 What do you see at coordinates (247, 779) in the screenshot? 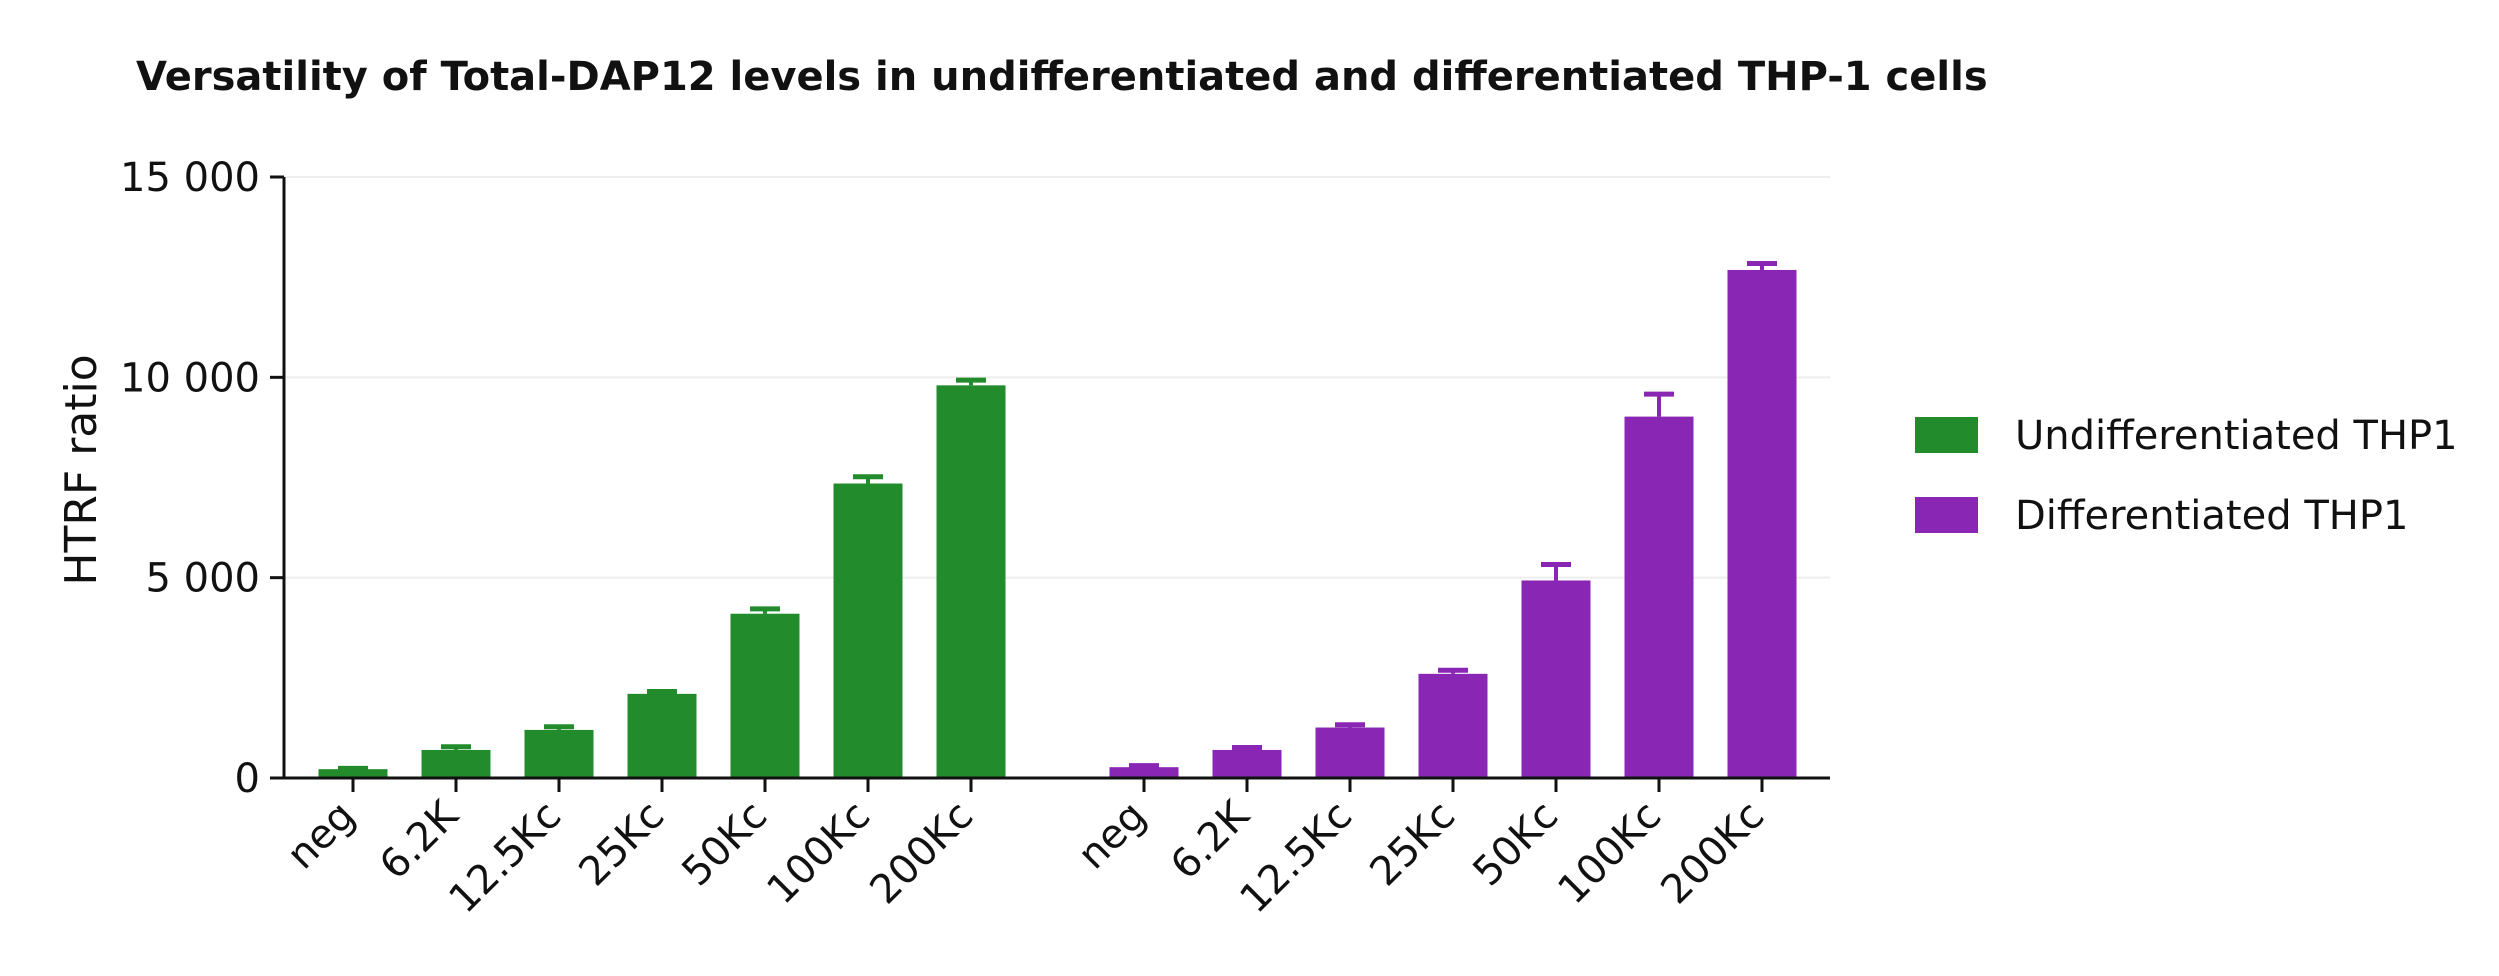
I see `y-tick-label: 0` at bounding box center [247, 779].